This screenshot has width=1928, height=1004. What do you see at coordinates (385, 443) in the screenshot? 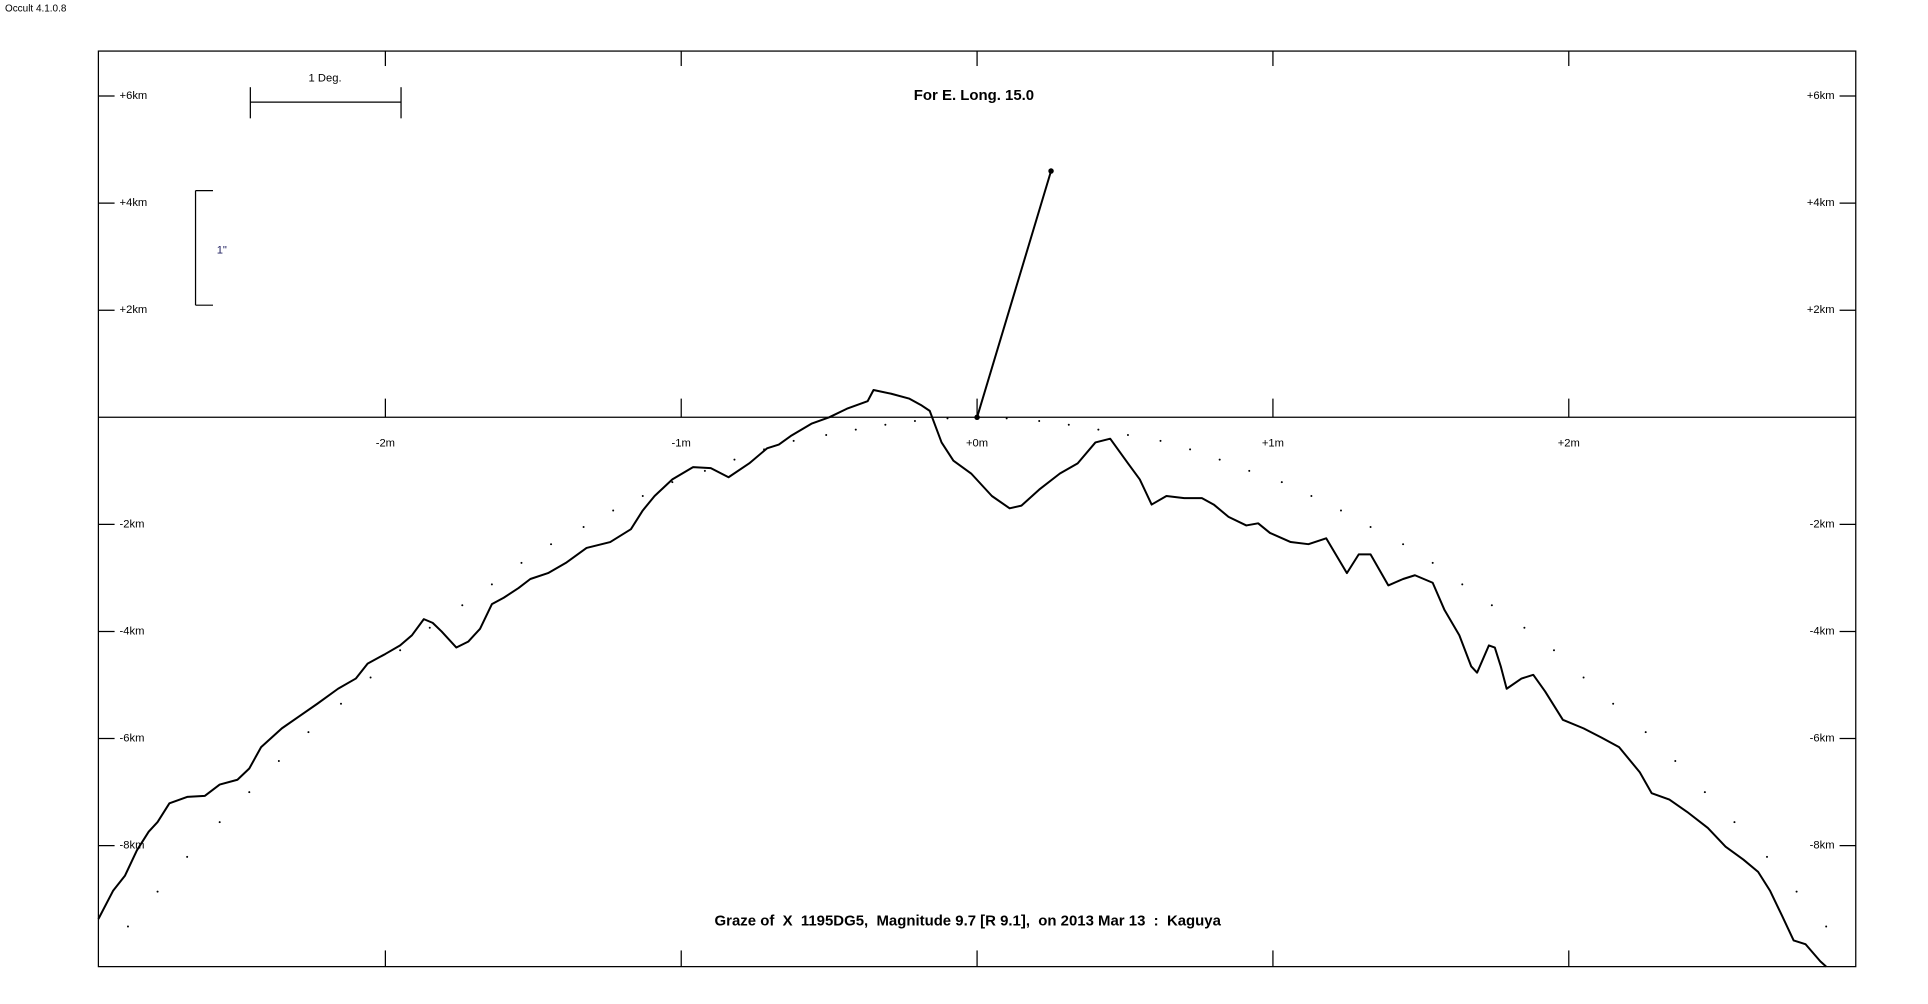
I see `x-tick-label: -2m` at bounding box center [385, 443].